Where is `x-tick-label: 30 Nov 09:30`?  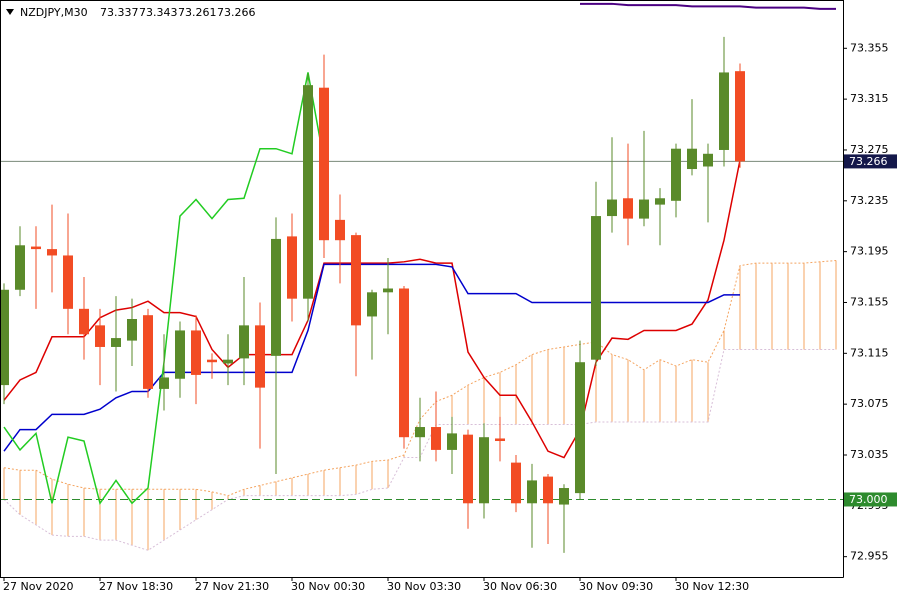 x-tick-label: 30 Nov 09:30 is located at coordinates (616, 586).